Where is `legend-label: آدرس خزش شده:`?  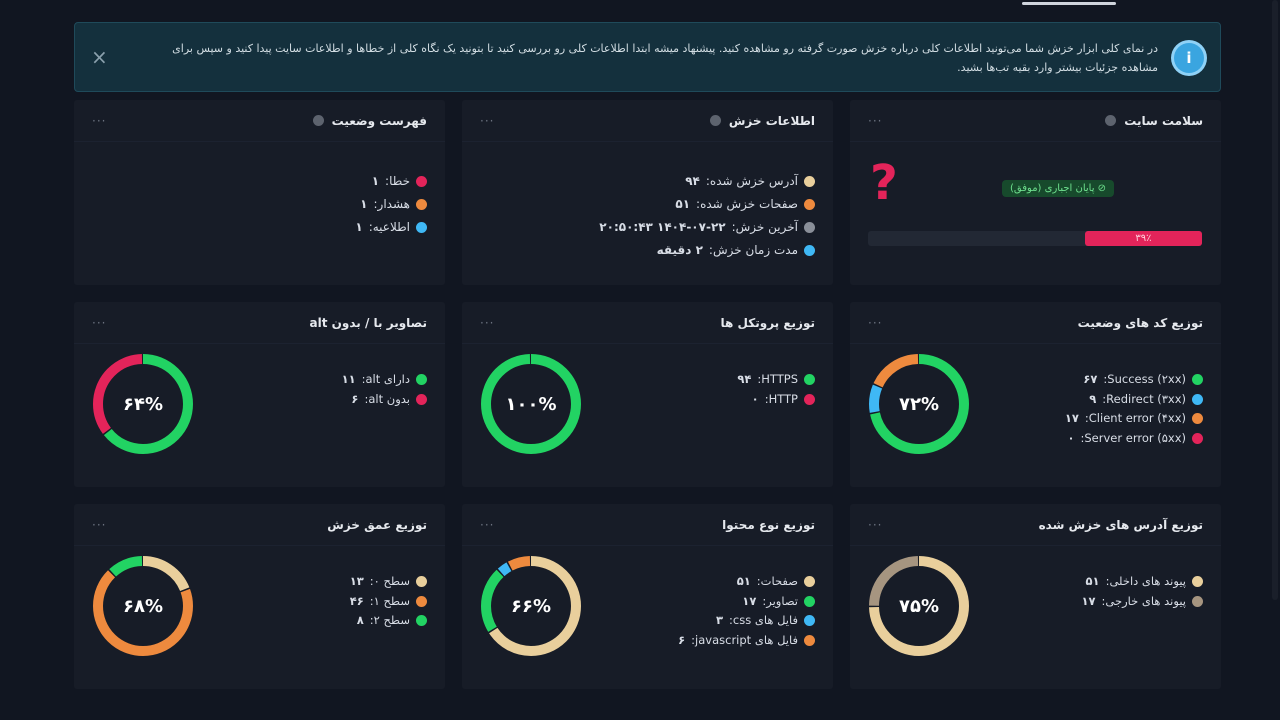
legend-label: آدرس خزش شده: is located at coordinates (751, 181).